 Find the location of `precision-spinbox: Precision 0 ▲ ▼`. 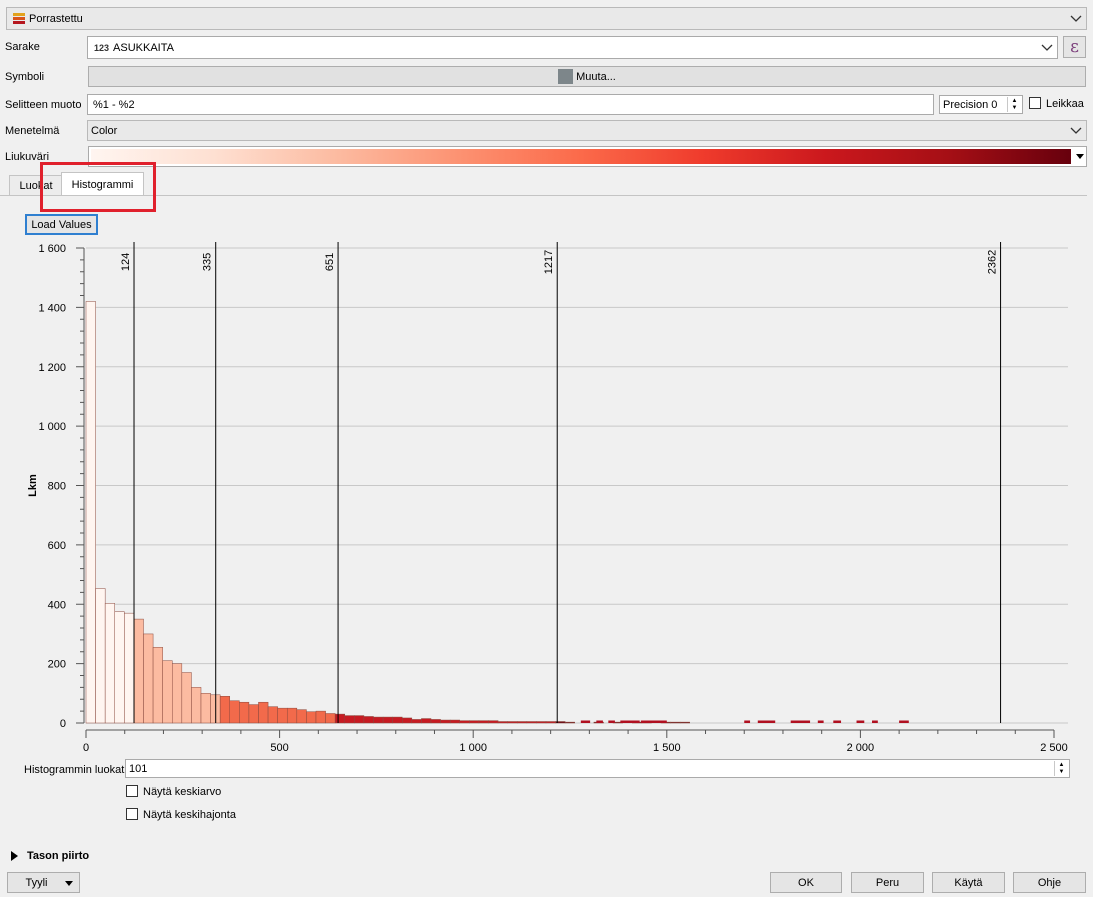

precision-spinbox: Precision 0 ▲ ▼ is located at coordinates (981, 104).